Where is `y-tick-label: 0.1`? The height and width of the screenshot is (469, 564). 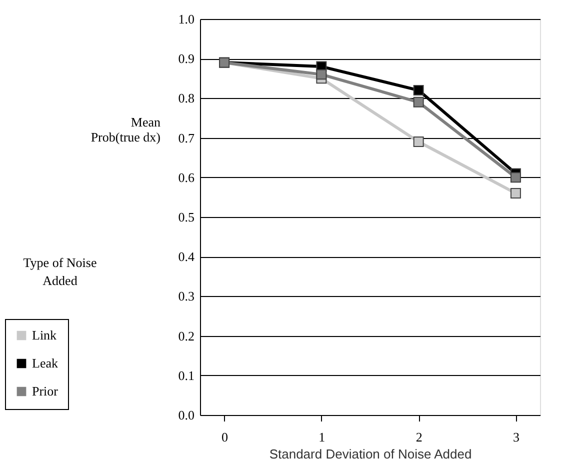 y-tick-label: 0.1 is located at coordinates (186, 375).